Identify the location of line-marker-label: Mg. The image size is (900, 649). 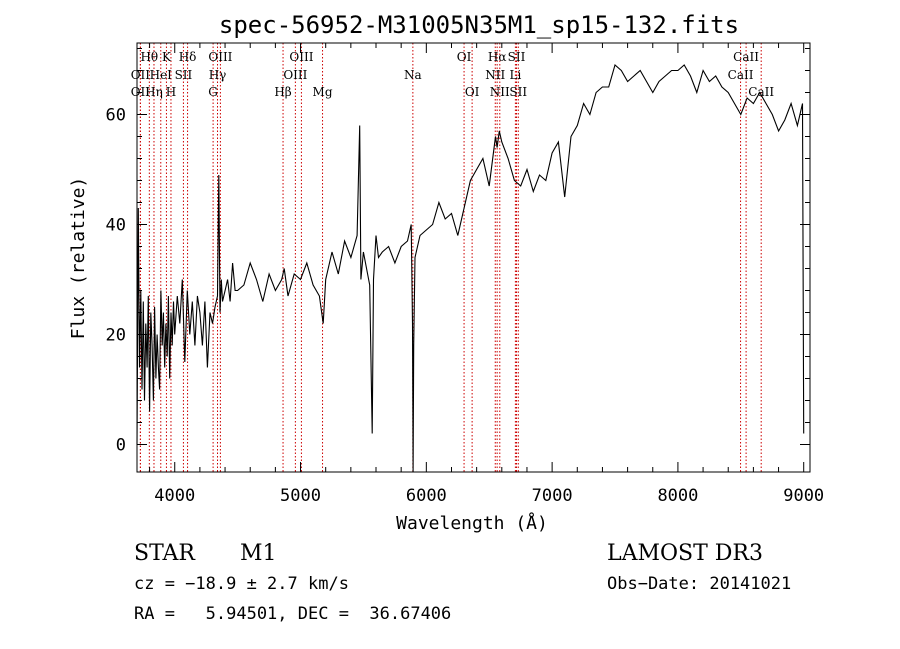
(323, 92).